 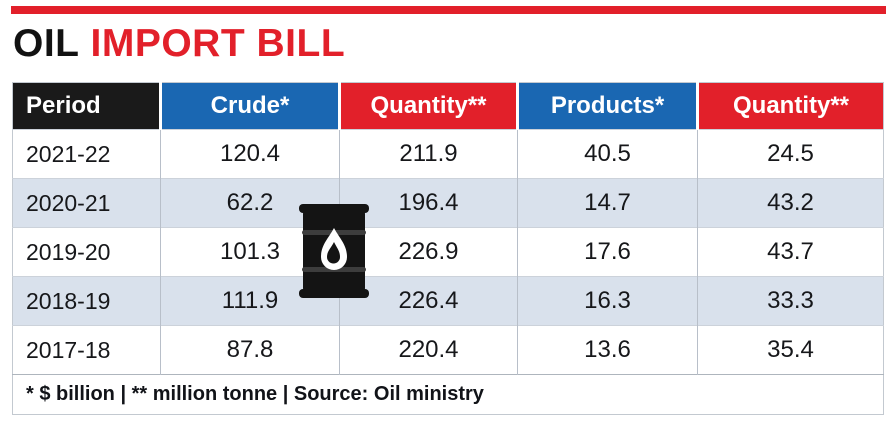 I want to click on cell-period: 2020-21, so click(x=86, y=203).